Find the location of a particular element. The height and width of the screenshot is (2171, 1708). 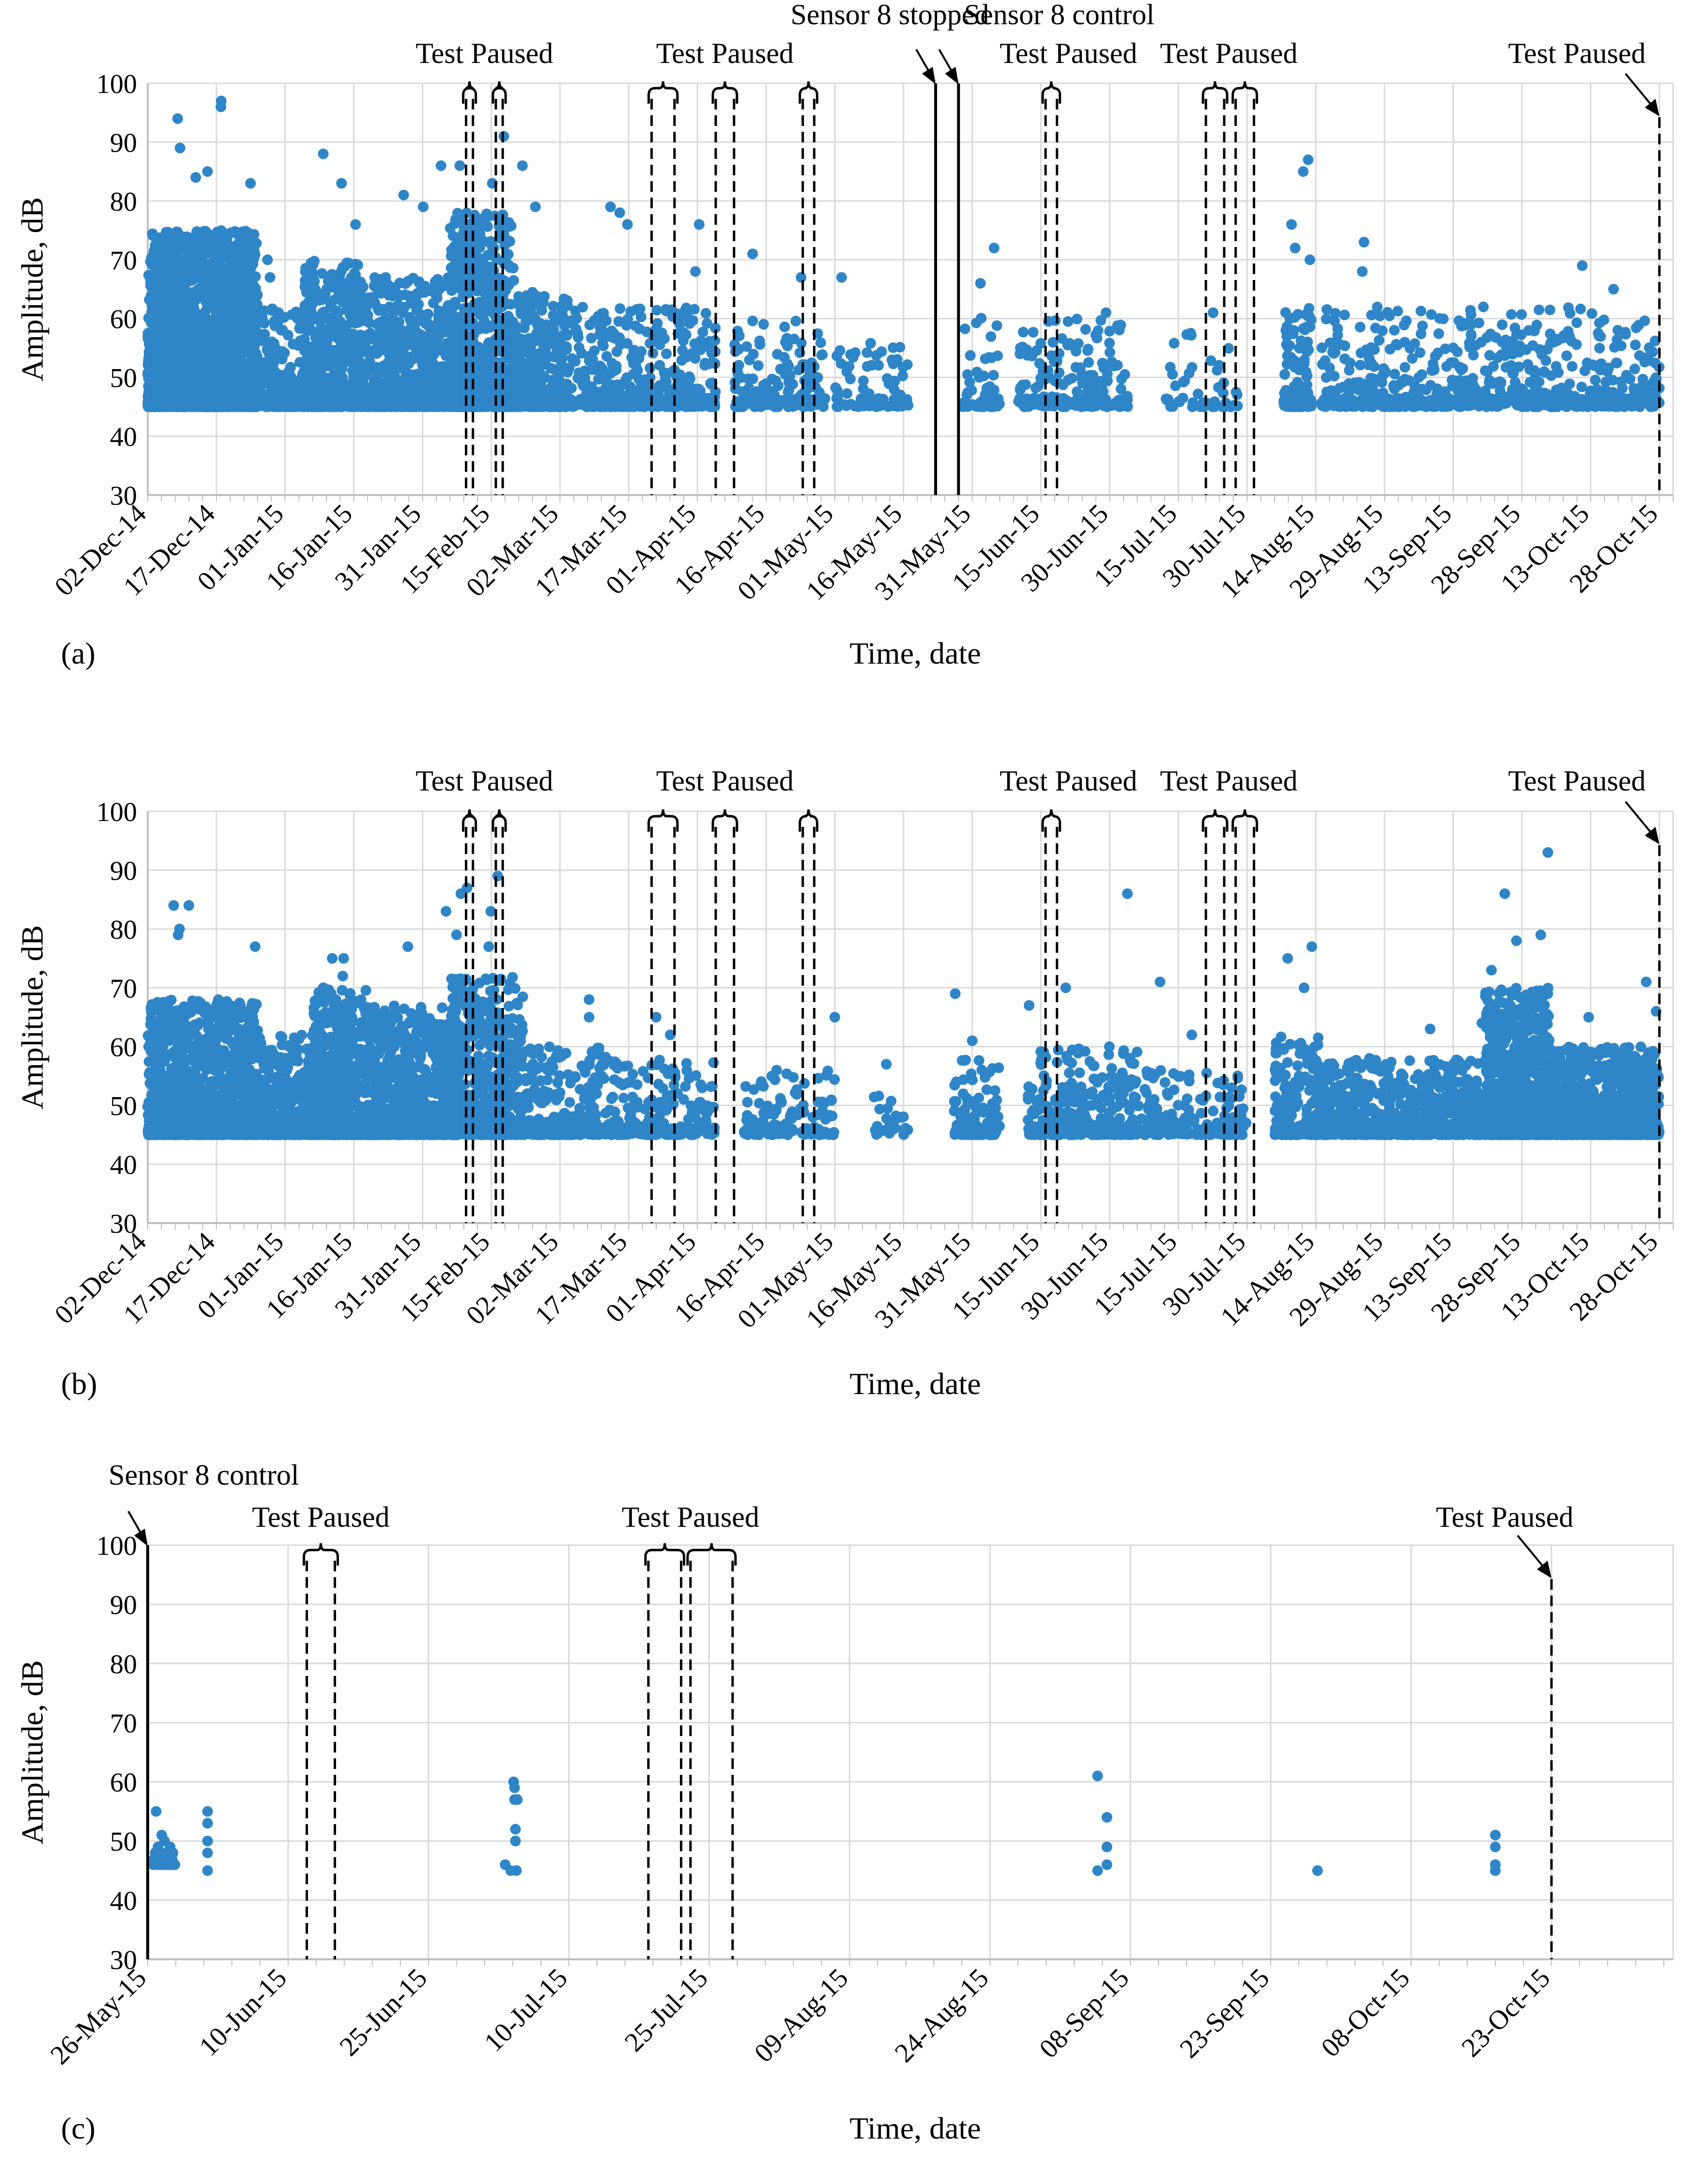

y-tick-label: 30 is located at coordinates (124, 496).